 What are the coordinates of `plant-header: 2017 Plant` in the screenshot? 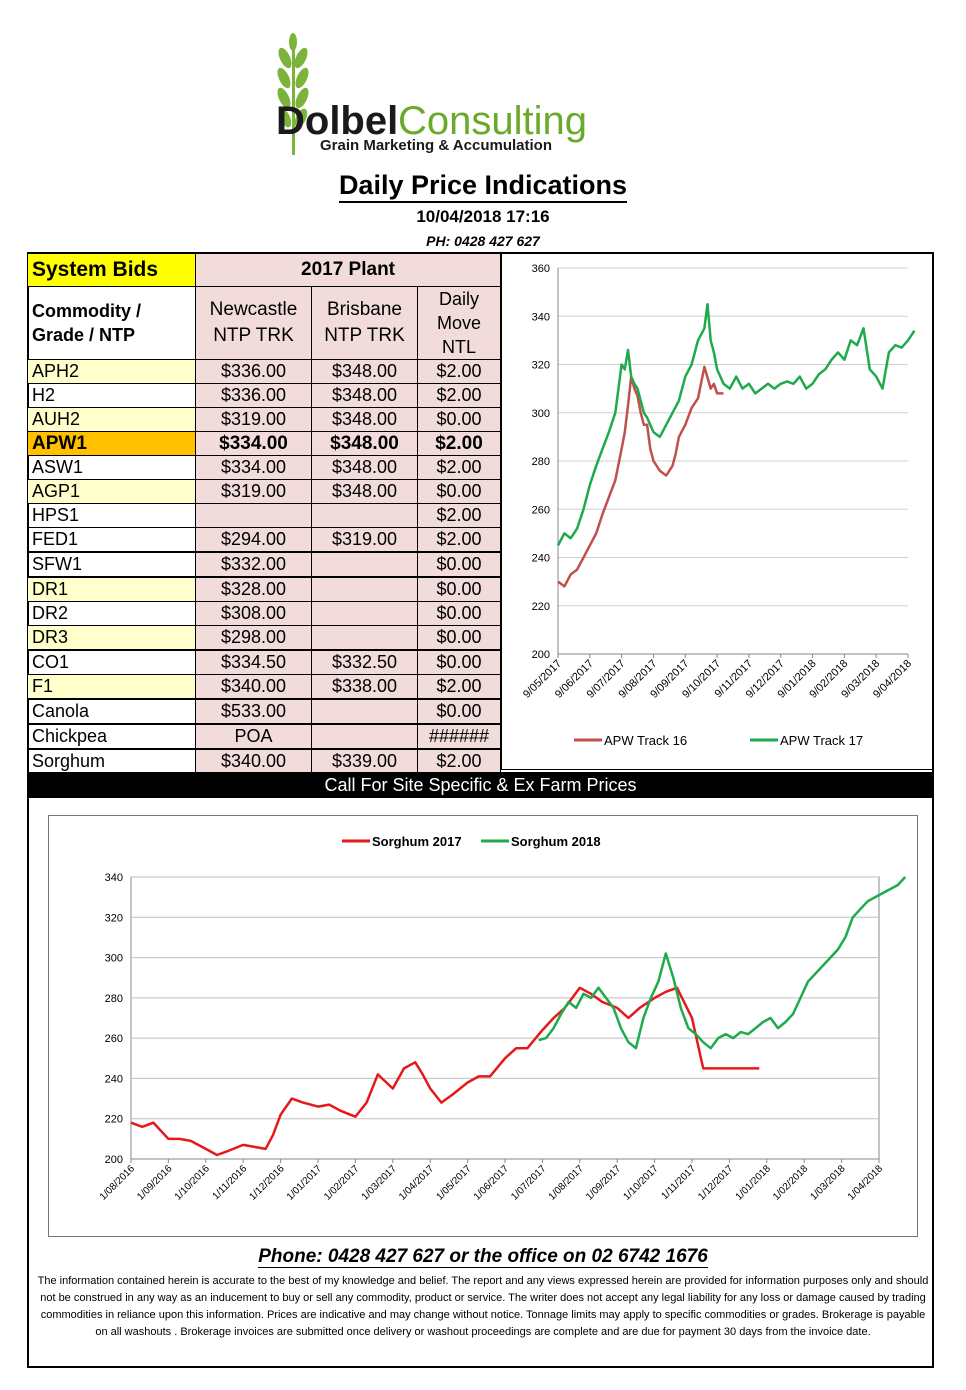 It's located at (348, 270).